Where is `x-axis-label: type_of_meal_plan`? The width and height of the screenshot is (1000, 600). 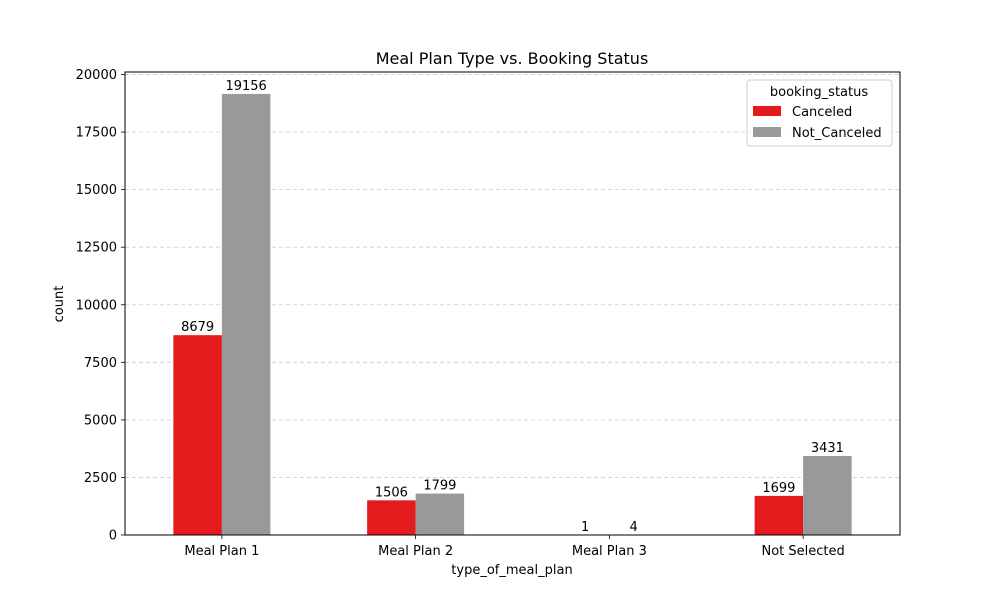
x-axis-label: type_of_meal_plan is located at coordinates (511, 570).